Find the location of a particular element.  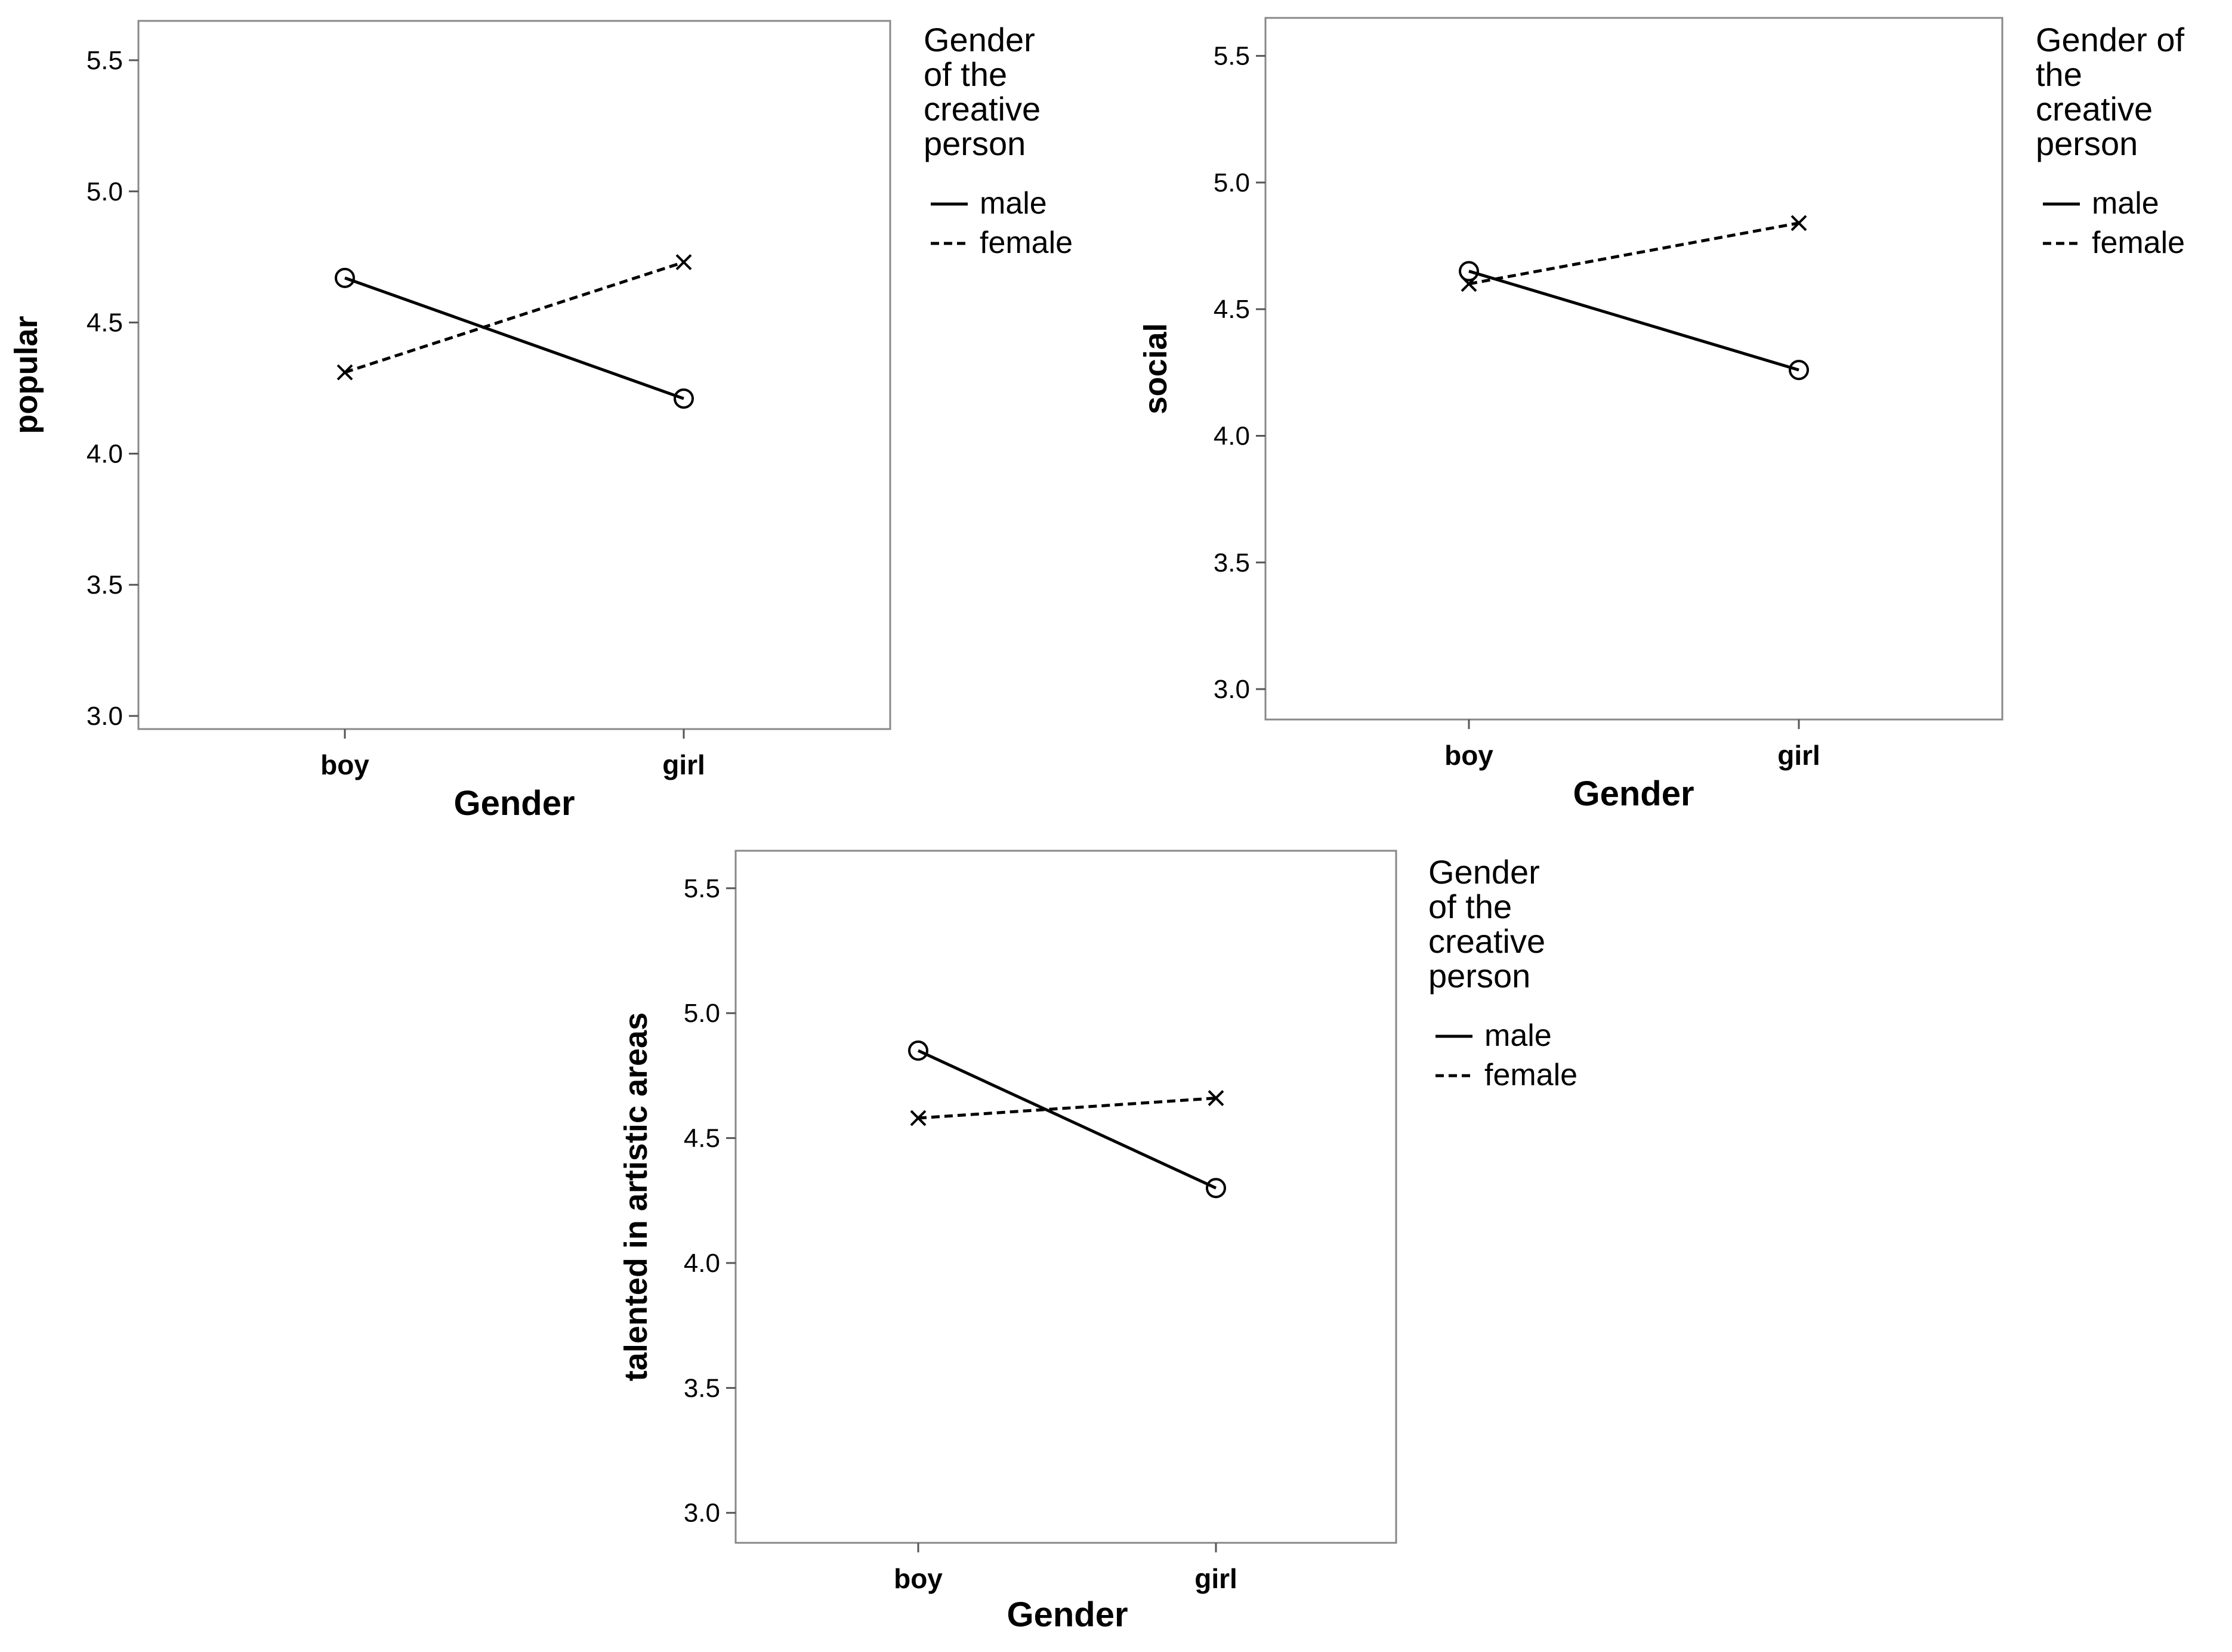

legend-title-line: Gender of is located at coordinates (2110, 39).